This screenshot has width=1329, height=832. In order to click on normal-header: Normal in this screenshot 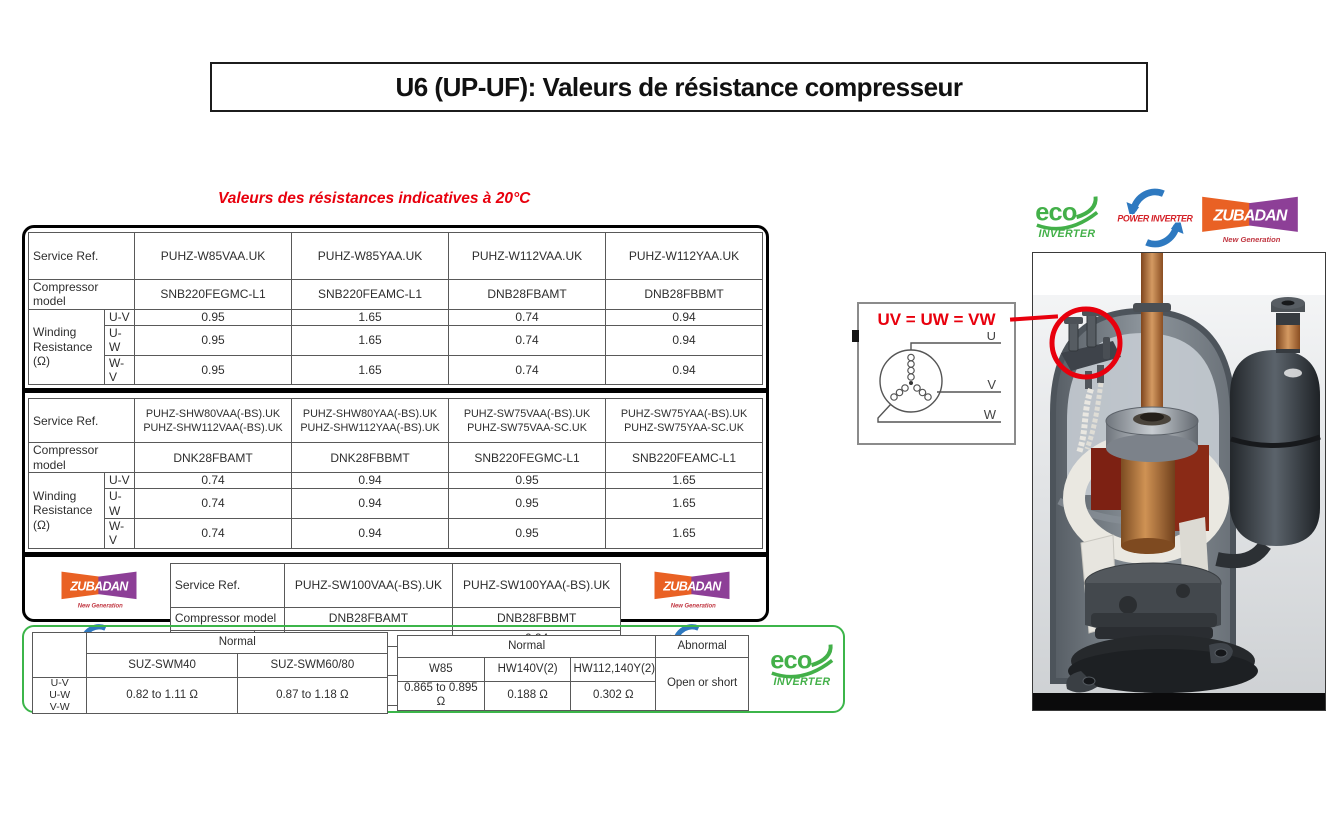, I will do `click(237, 643)`.